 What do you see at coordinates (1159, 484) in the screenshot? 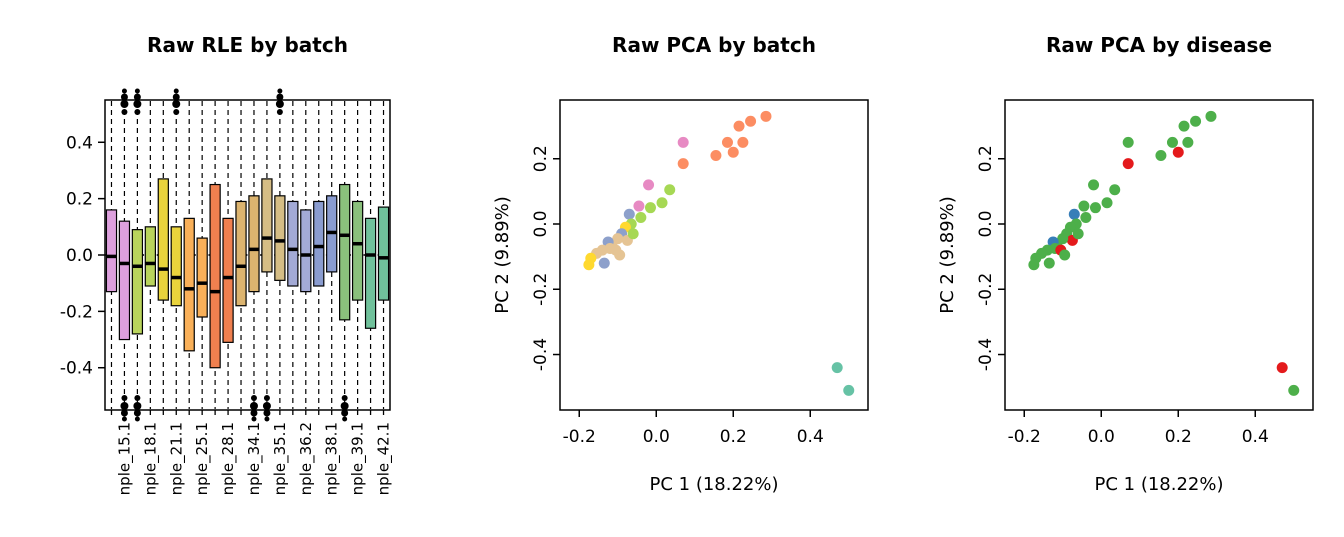
I see `x-axis-label: PC 1 (18.22%)` at bounding box center [1159, 484].